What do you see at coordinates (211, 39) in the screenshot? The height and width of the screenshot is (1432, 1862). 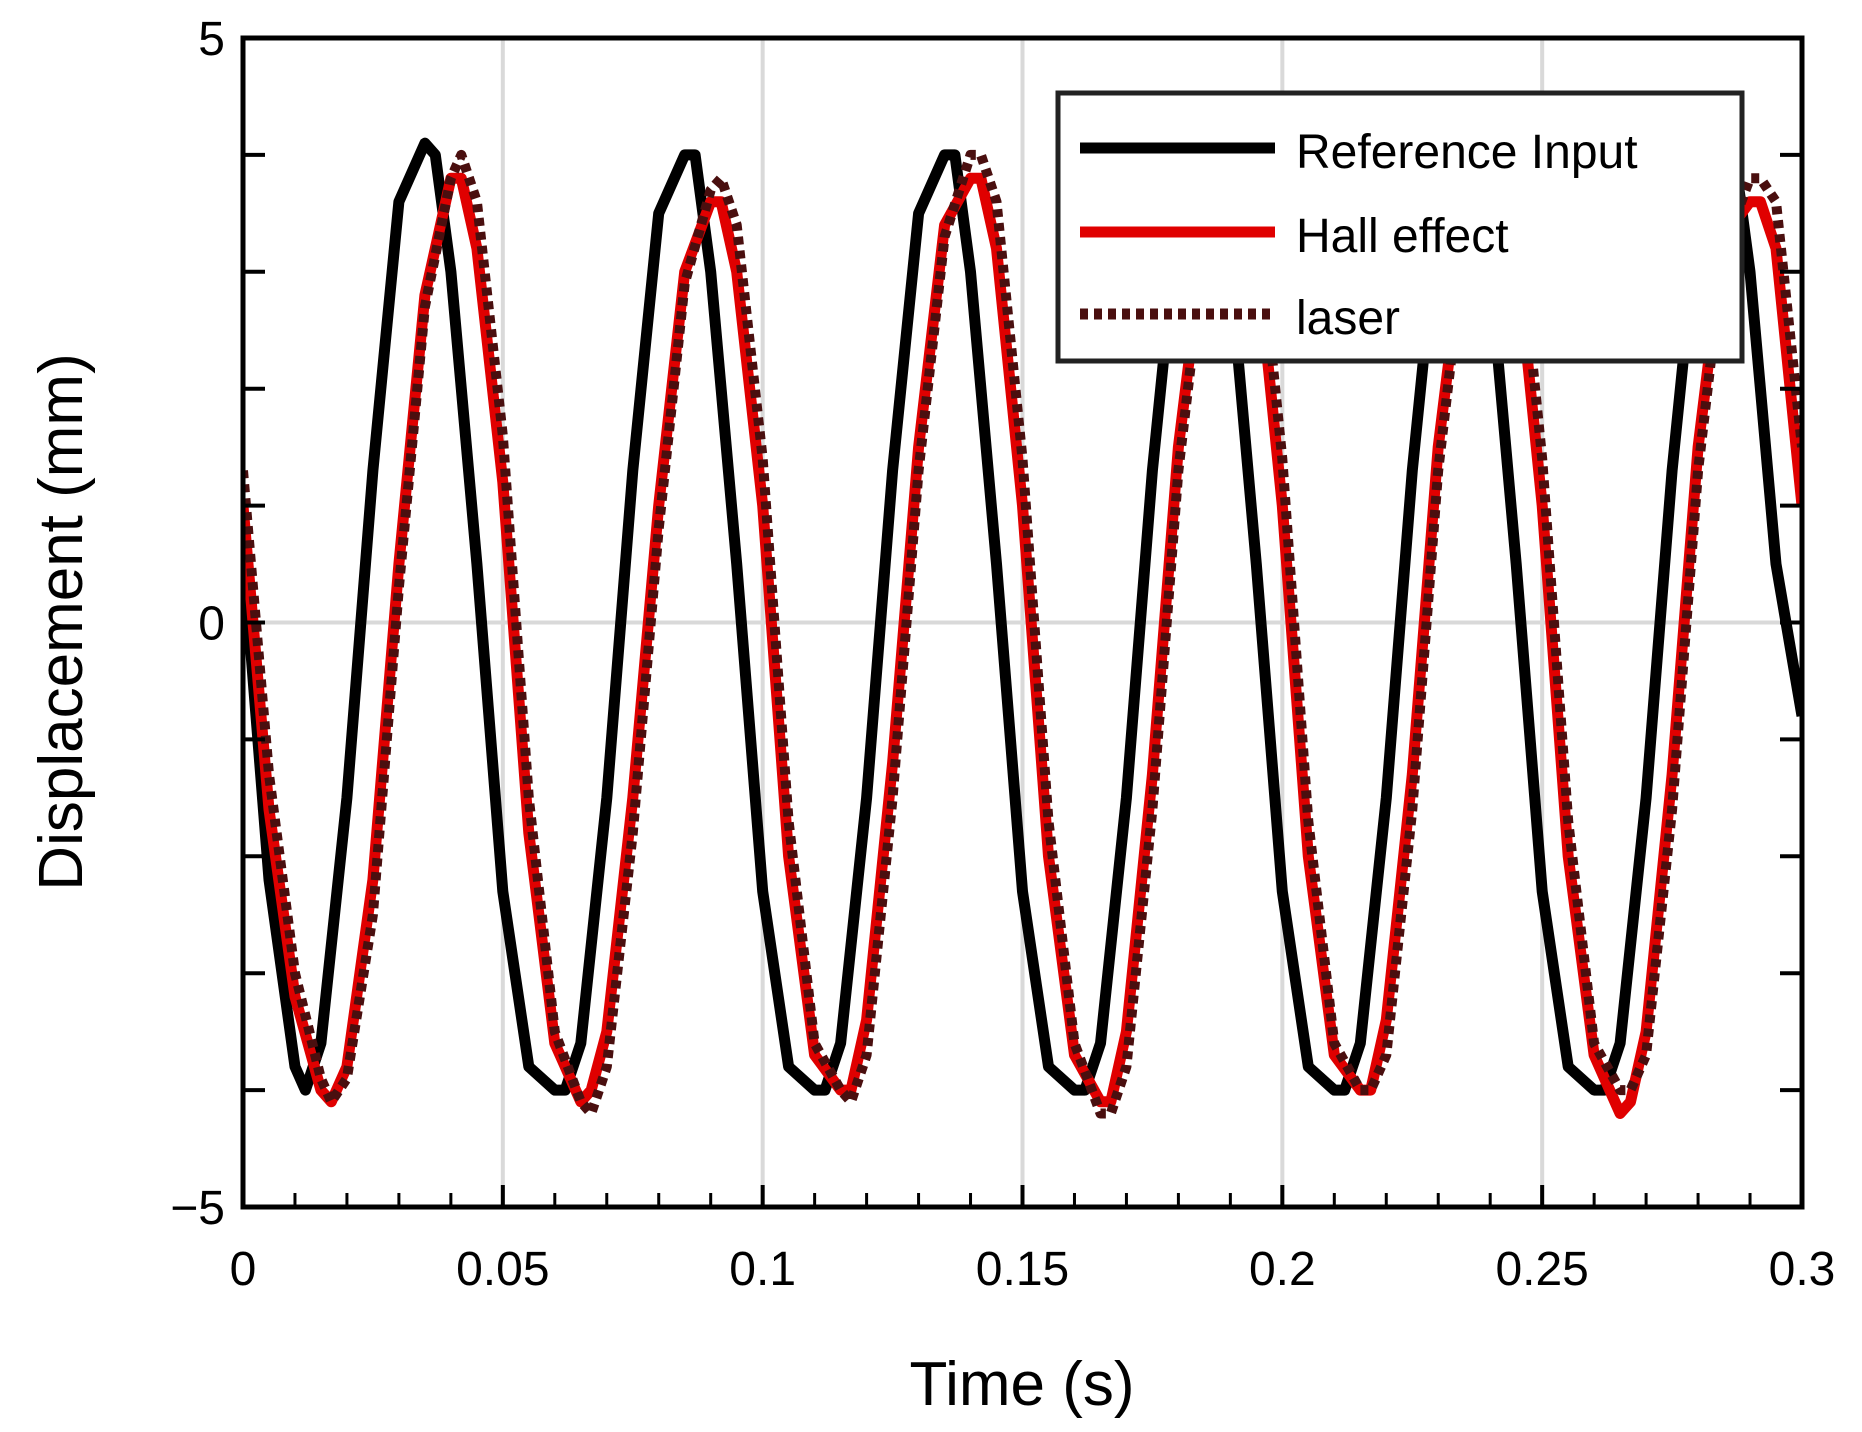 I see `y-tick-label-2: 5` at bounding box center [211, 39].